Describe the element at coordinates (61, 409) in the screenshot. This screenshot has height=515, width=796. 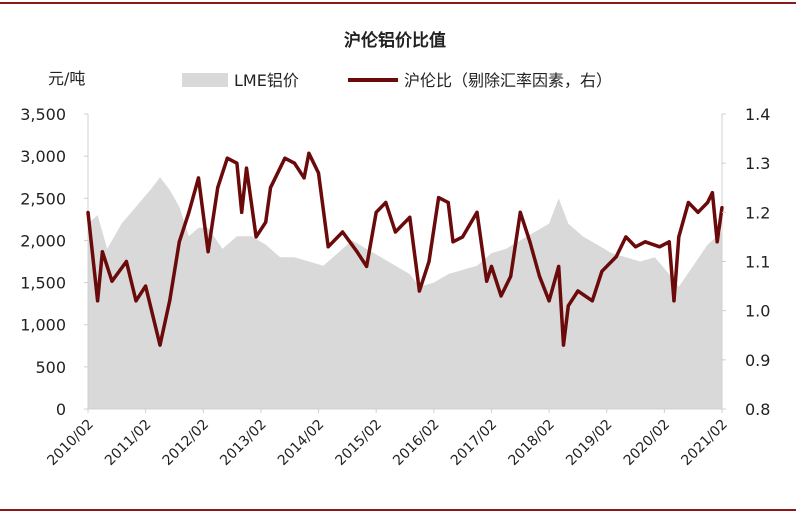
I see `left-tick-label: 0` at that location.